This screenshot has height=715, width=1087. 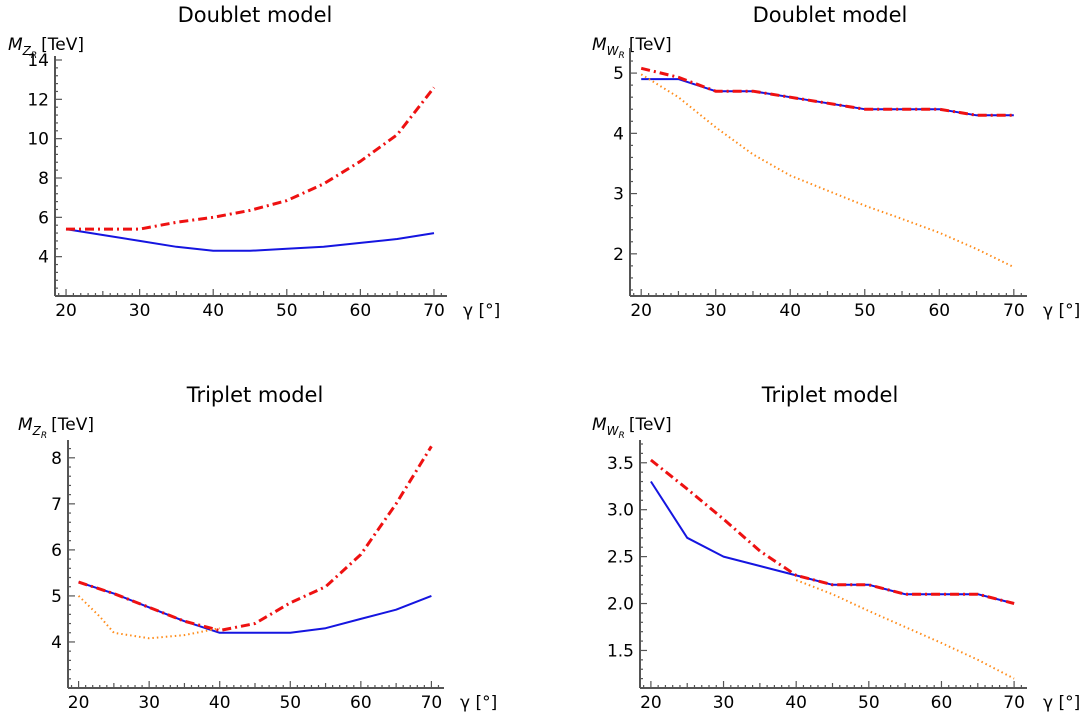 What do you see at coordinates (620, 464) in the screenshot?
I see `y-tick-label: 3.5` at bounding box center [620, 464].